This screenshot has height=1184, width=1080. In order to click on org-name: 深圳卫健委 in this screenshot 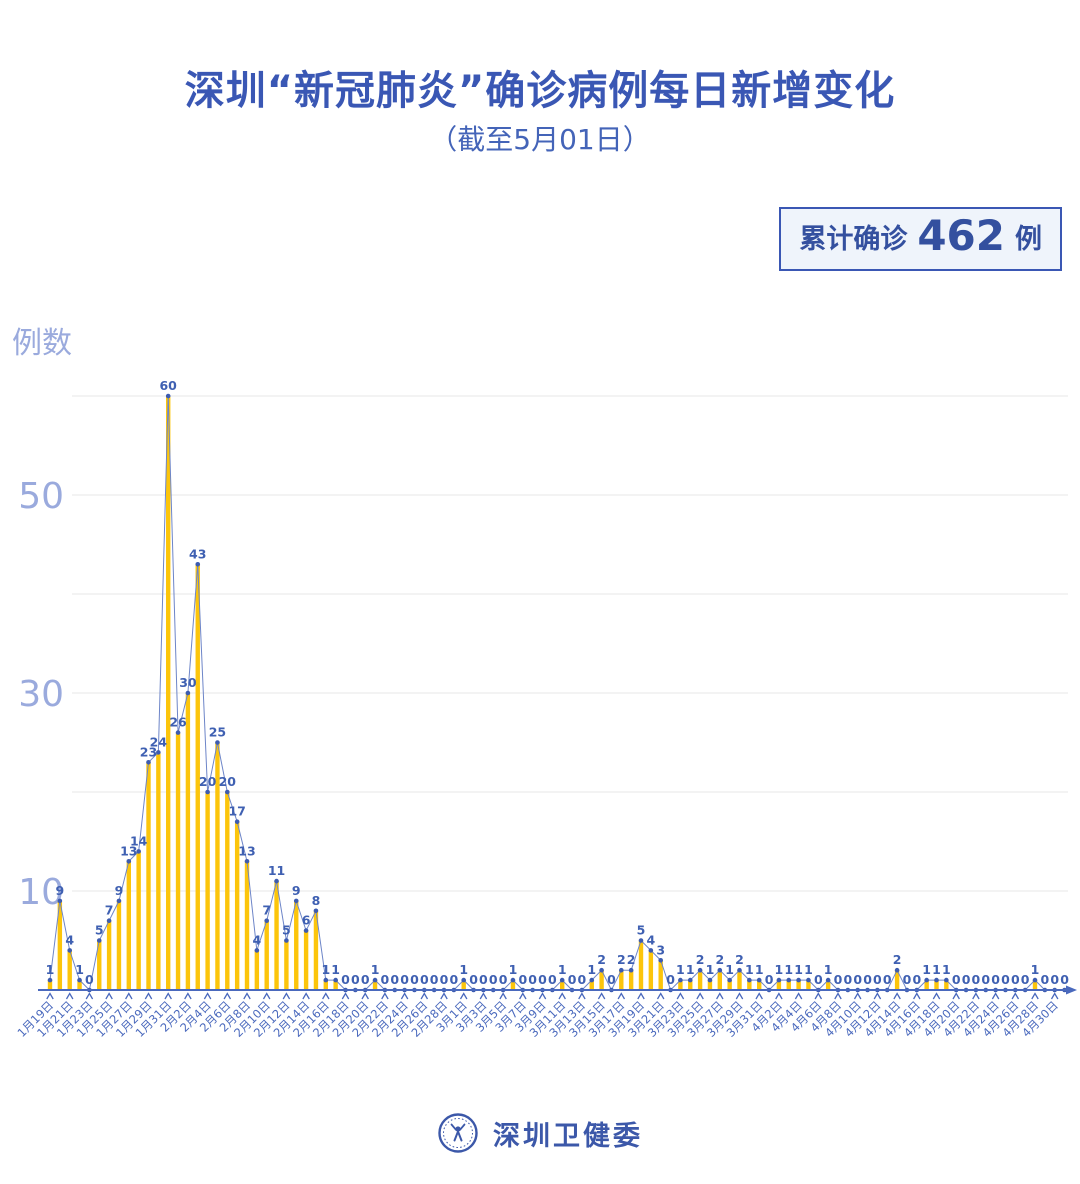, I will do `click(568, 1136)`.